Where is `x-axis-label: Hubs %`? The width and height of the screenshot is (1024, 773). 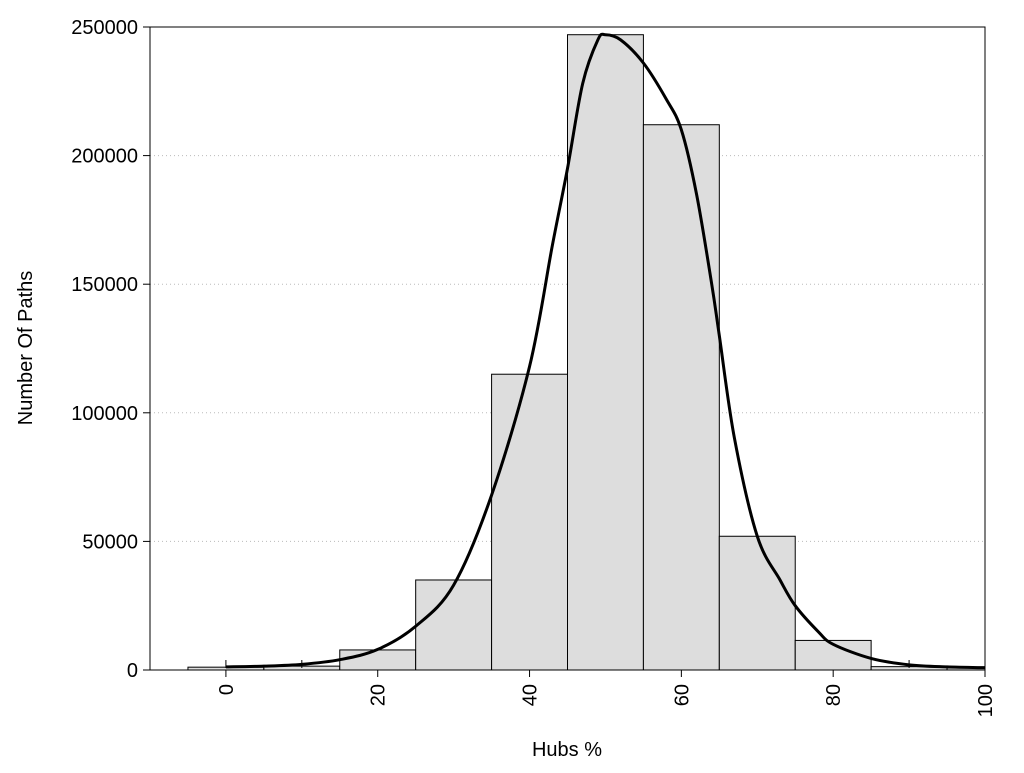 x-axis-label: Hubs % is located at coordinates (567, 750).